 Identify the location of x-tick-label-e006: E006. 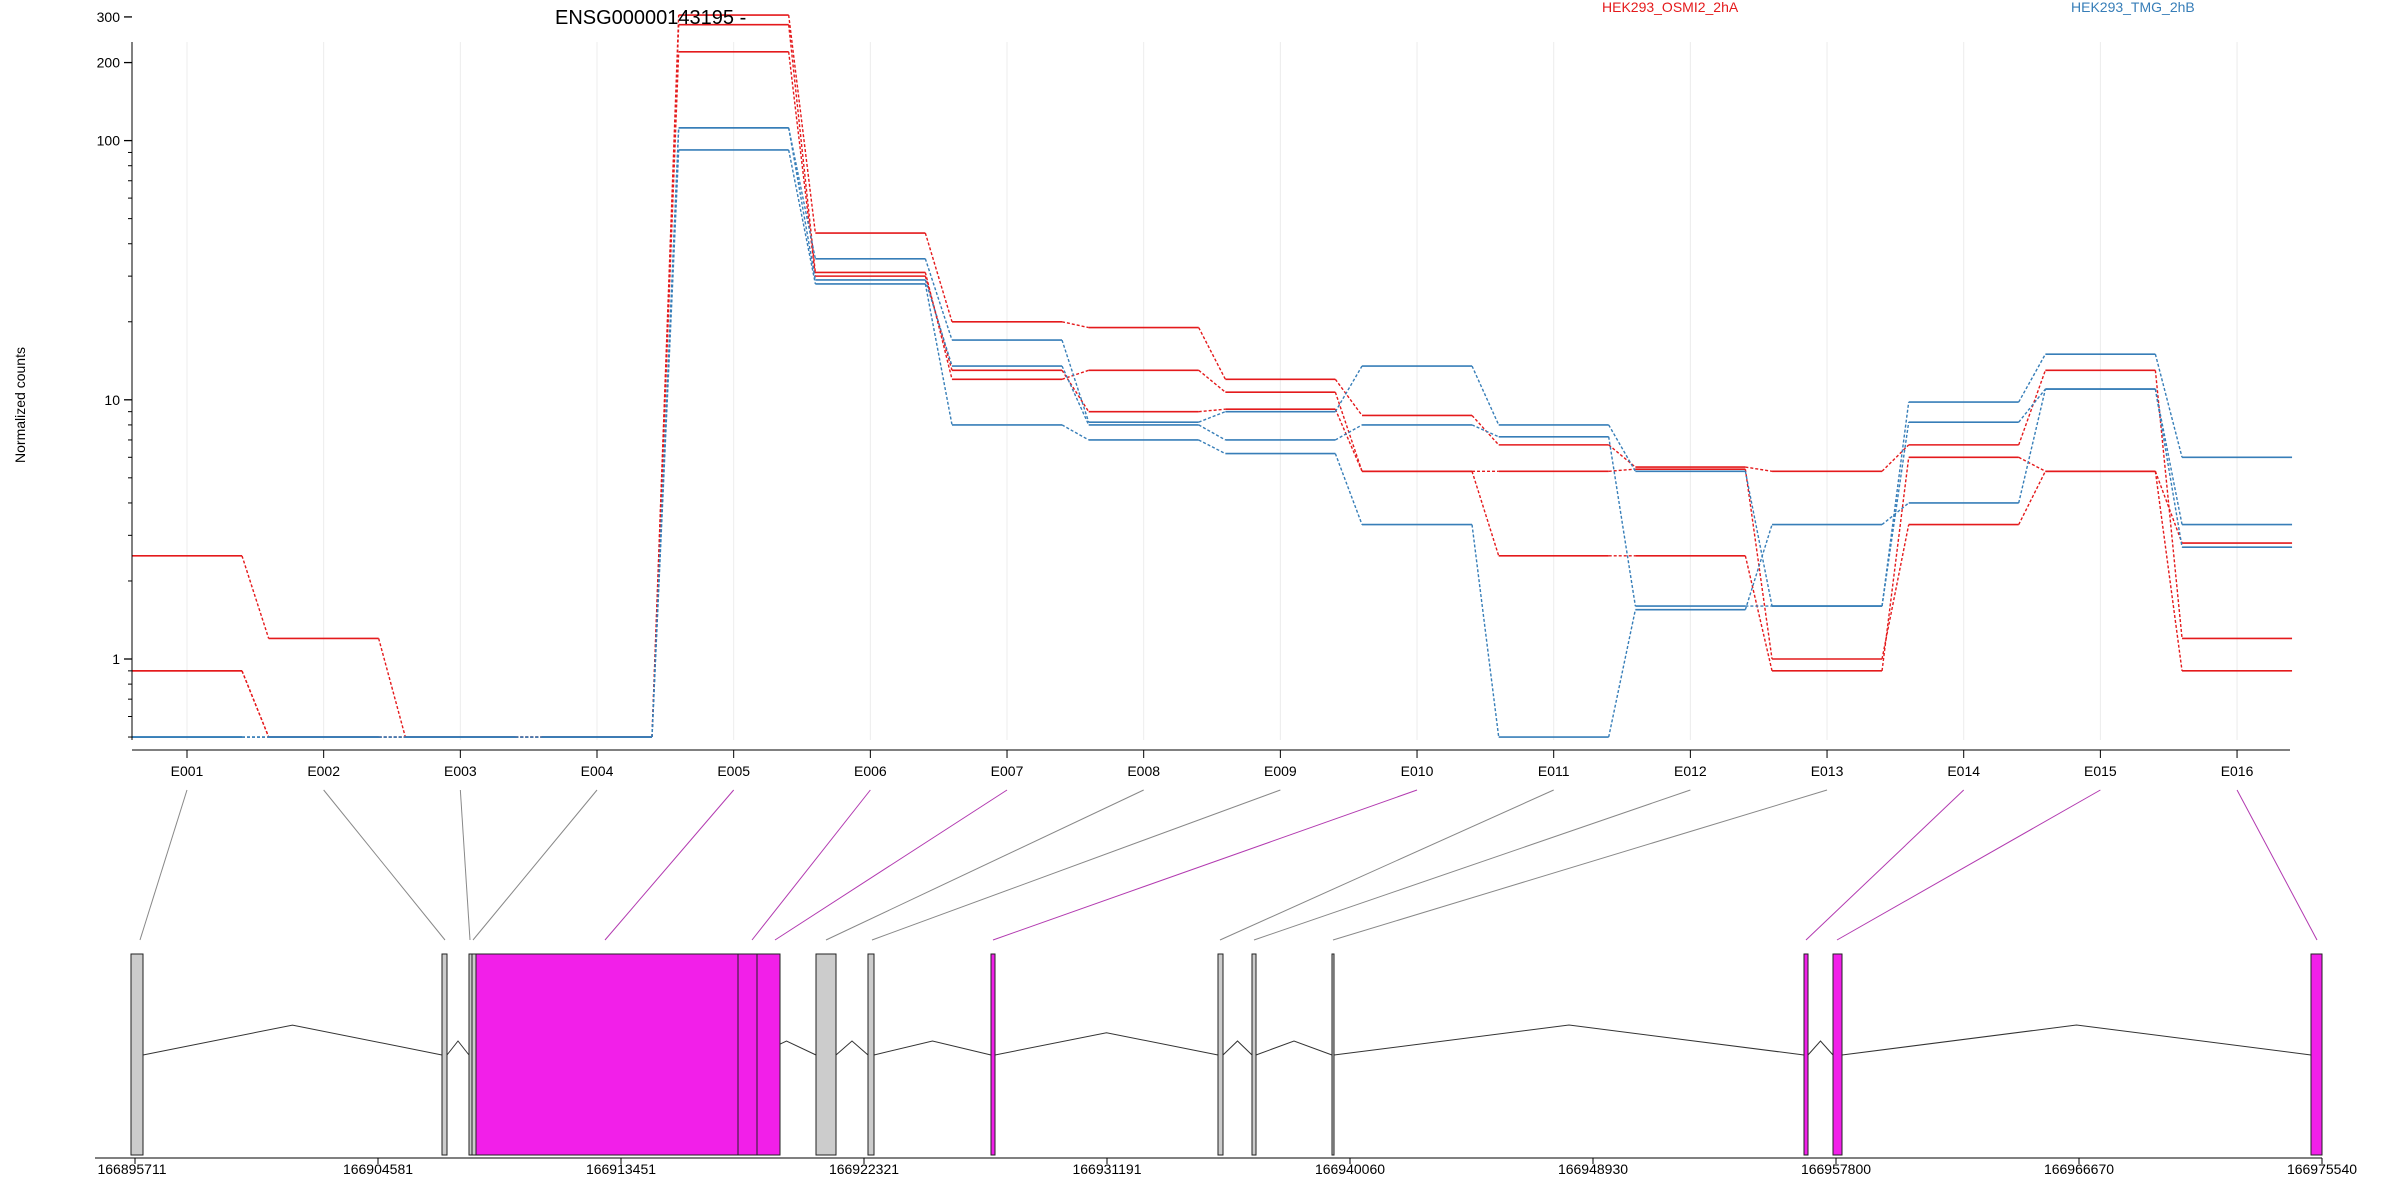
(870, 771).